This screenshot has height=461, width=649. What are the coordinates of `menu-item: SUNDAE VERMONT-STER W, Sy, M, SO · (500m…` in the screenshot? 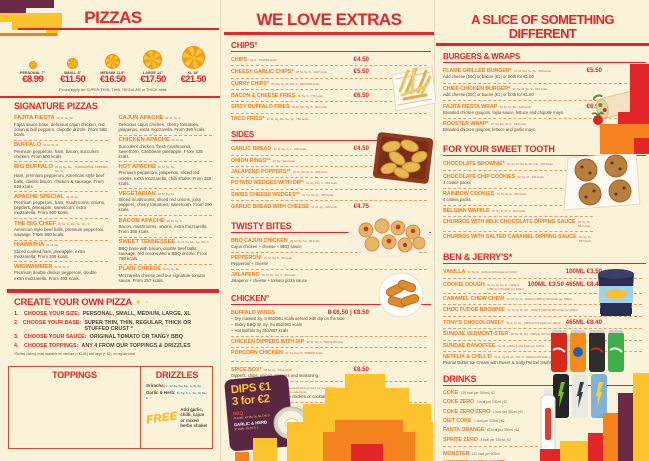 It's located at (542, 335).